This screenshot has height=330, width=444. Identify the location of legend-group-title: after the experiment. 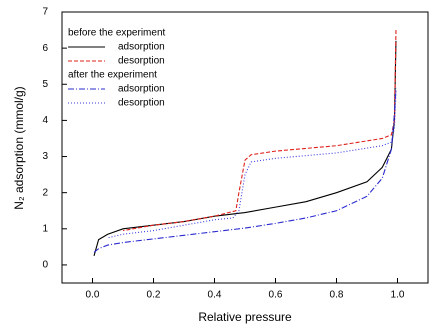
(112, 75).